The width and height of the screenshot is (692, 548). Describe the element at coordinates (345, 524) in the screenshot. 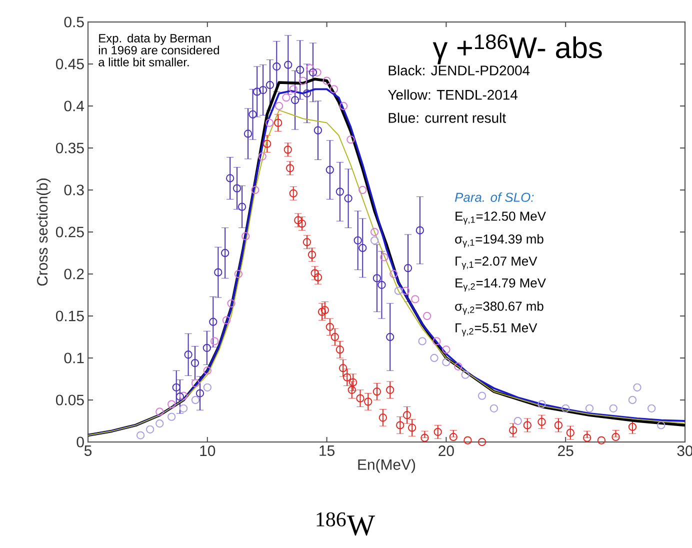

I see `text: $^{186}$W` at that location.